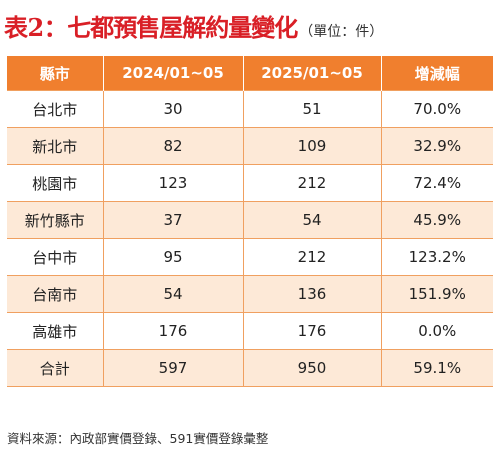 The height and width of the screenshot is (453, 499). I want to click on table-header-row: 縣市 2024/01~05 2025/01~05 增減幅, so click(250, 73).